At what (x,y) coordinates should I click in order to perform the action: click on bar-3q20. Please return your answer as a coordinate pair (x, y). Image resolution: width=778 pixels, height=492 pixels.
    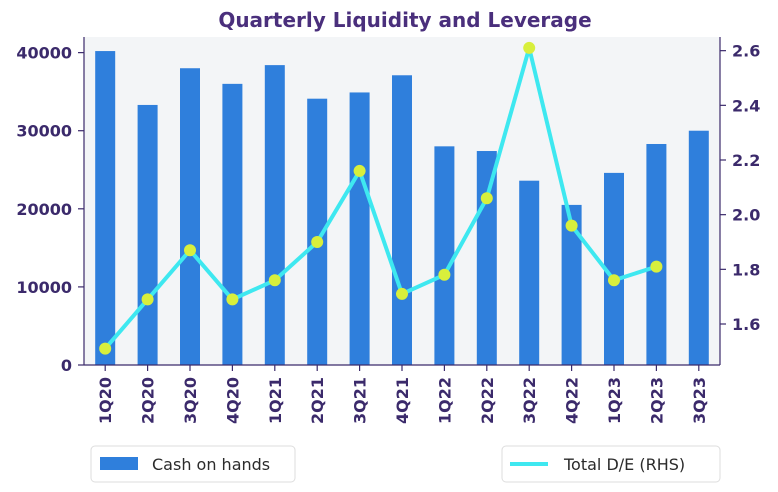
    Looking at the image, I should click on (190, 216).